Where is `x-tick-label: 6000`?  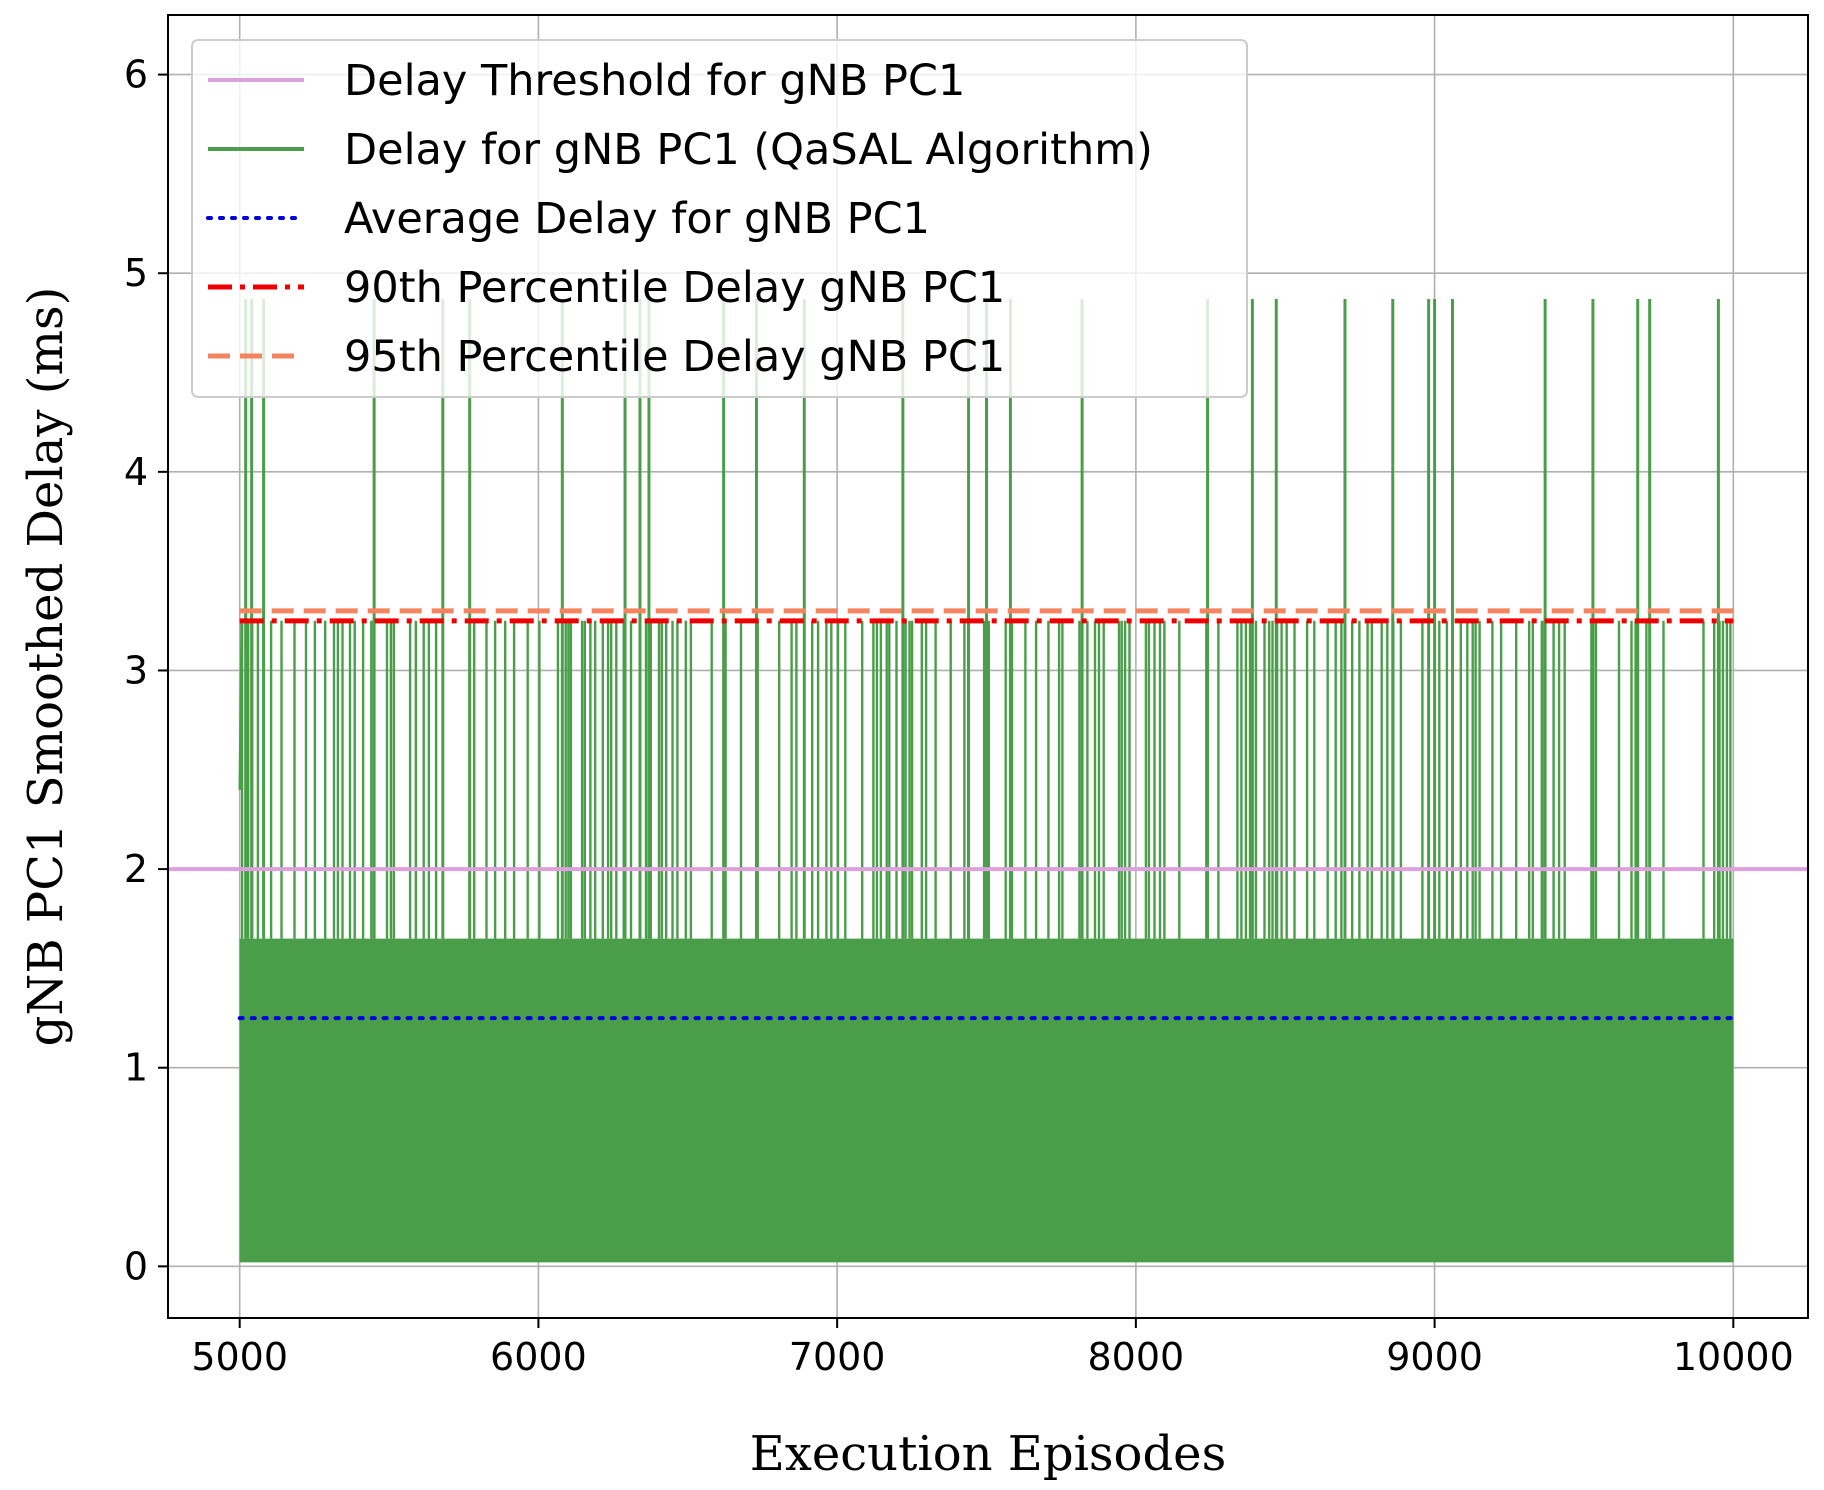
x-tick-label: 6000 is located at coordinates (538, 1357).